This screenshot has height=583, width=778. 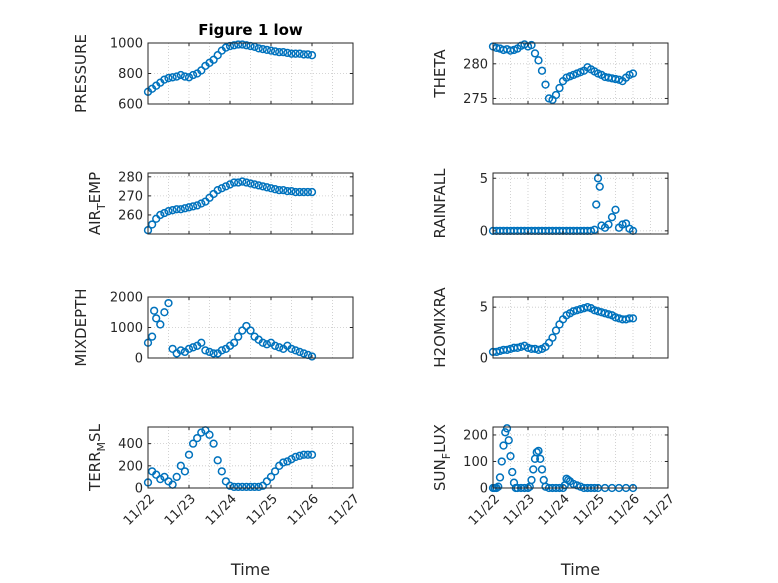 I want to click on x-tick-label: 11/22, so click(x=484, y=510).